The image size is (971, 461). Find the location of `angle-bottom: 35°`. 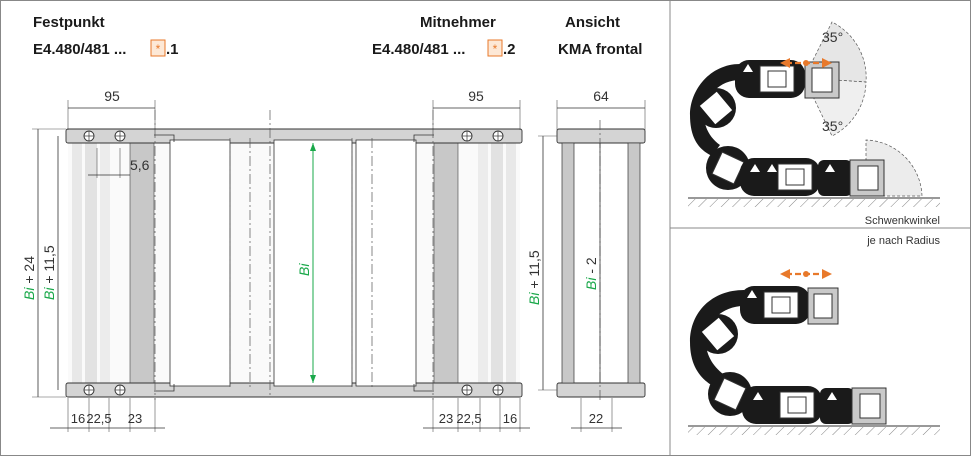

angle-bottom: 35° is located at coordinates (832, 126).